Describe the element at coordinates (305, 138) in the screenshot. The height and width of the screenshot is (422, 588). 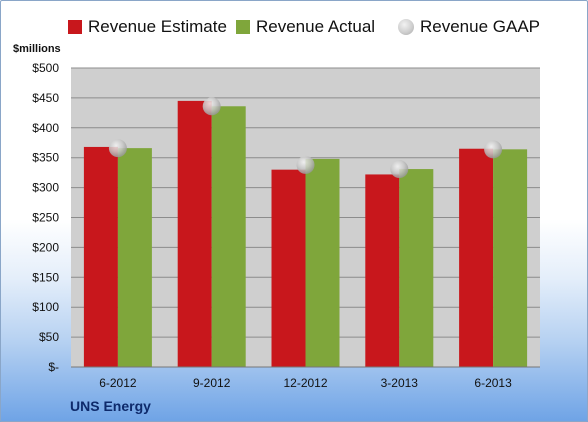
I see `gaap-points` at that location.